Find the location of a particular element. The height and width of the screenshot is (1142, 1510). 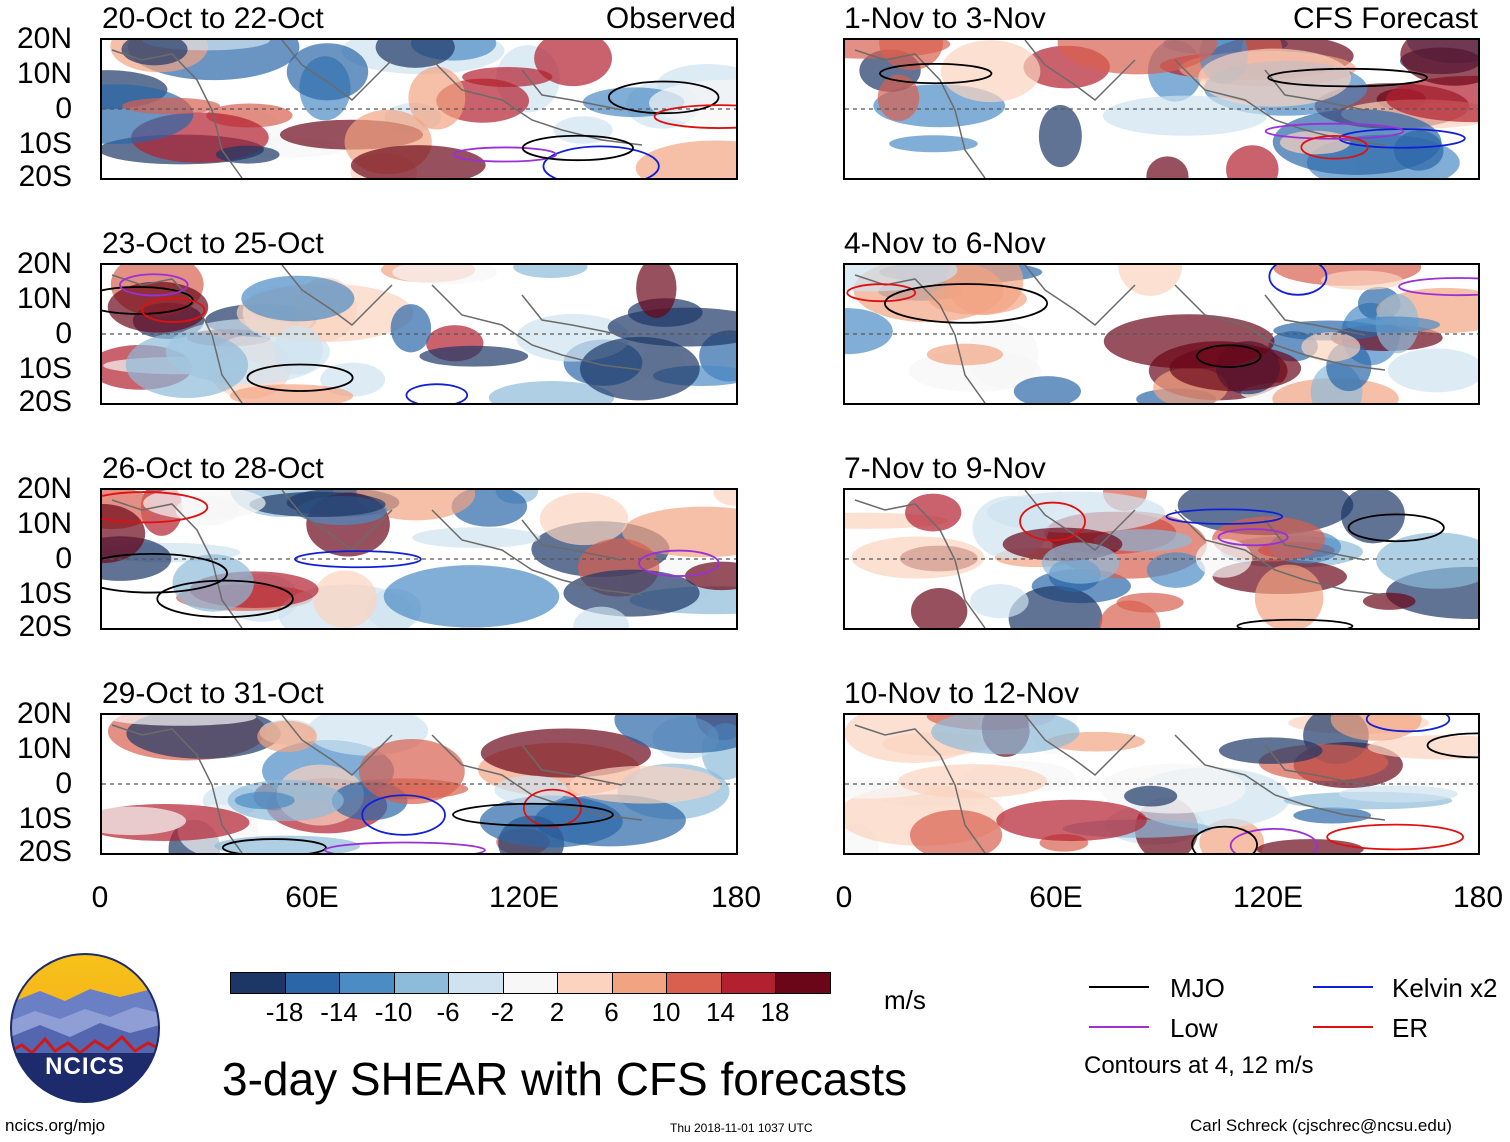

forecast-panel-4-title: 10-Nov to 12-Nov is located at coordinates (962, 693).